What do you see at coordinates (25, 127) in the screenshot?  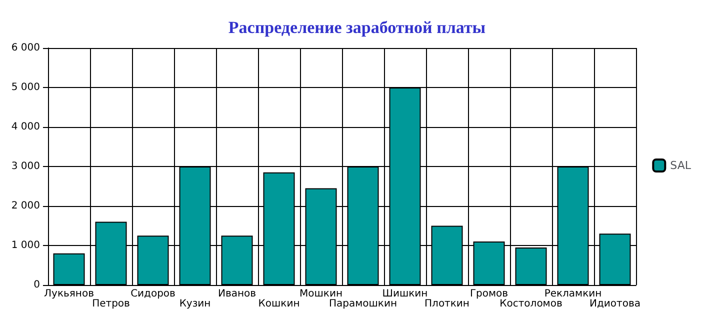 I see `y-tick-label: 4 000` at bounding box center [25, 127].